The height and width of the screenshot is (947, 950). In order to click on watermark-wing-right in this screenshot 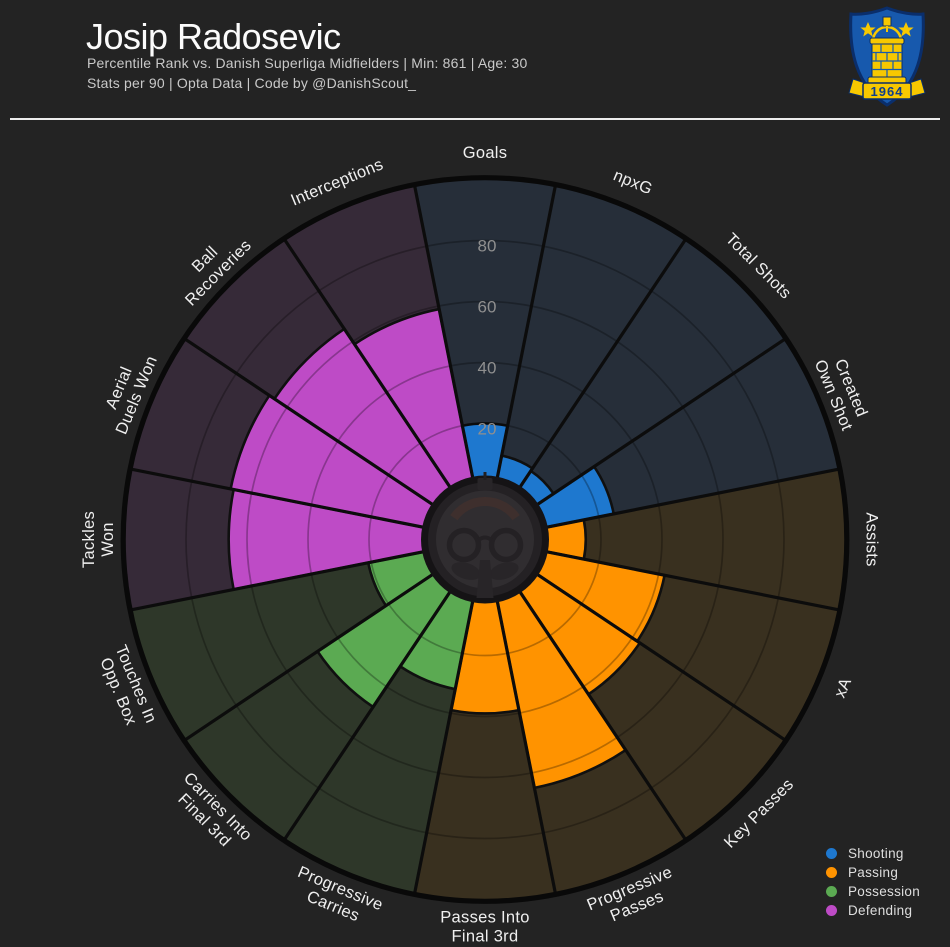, I will do `click(504, 571)`.